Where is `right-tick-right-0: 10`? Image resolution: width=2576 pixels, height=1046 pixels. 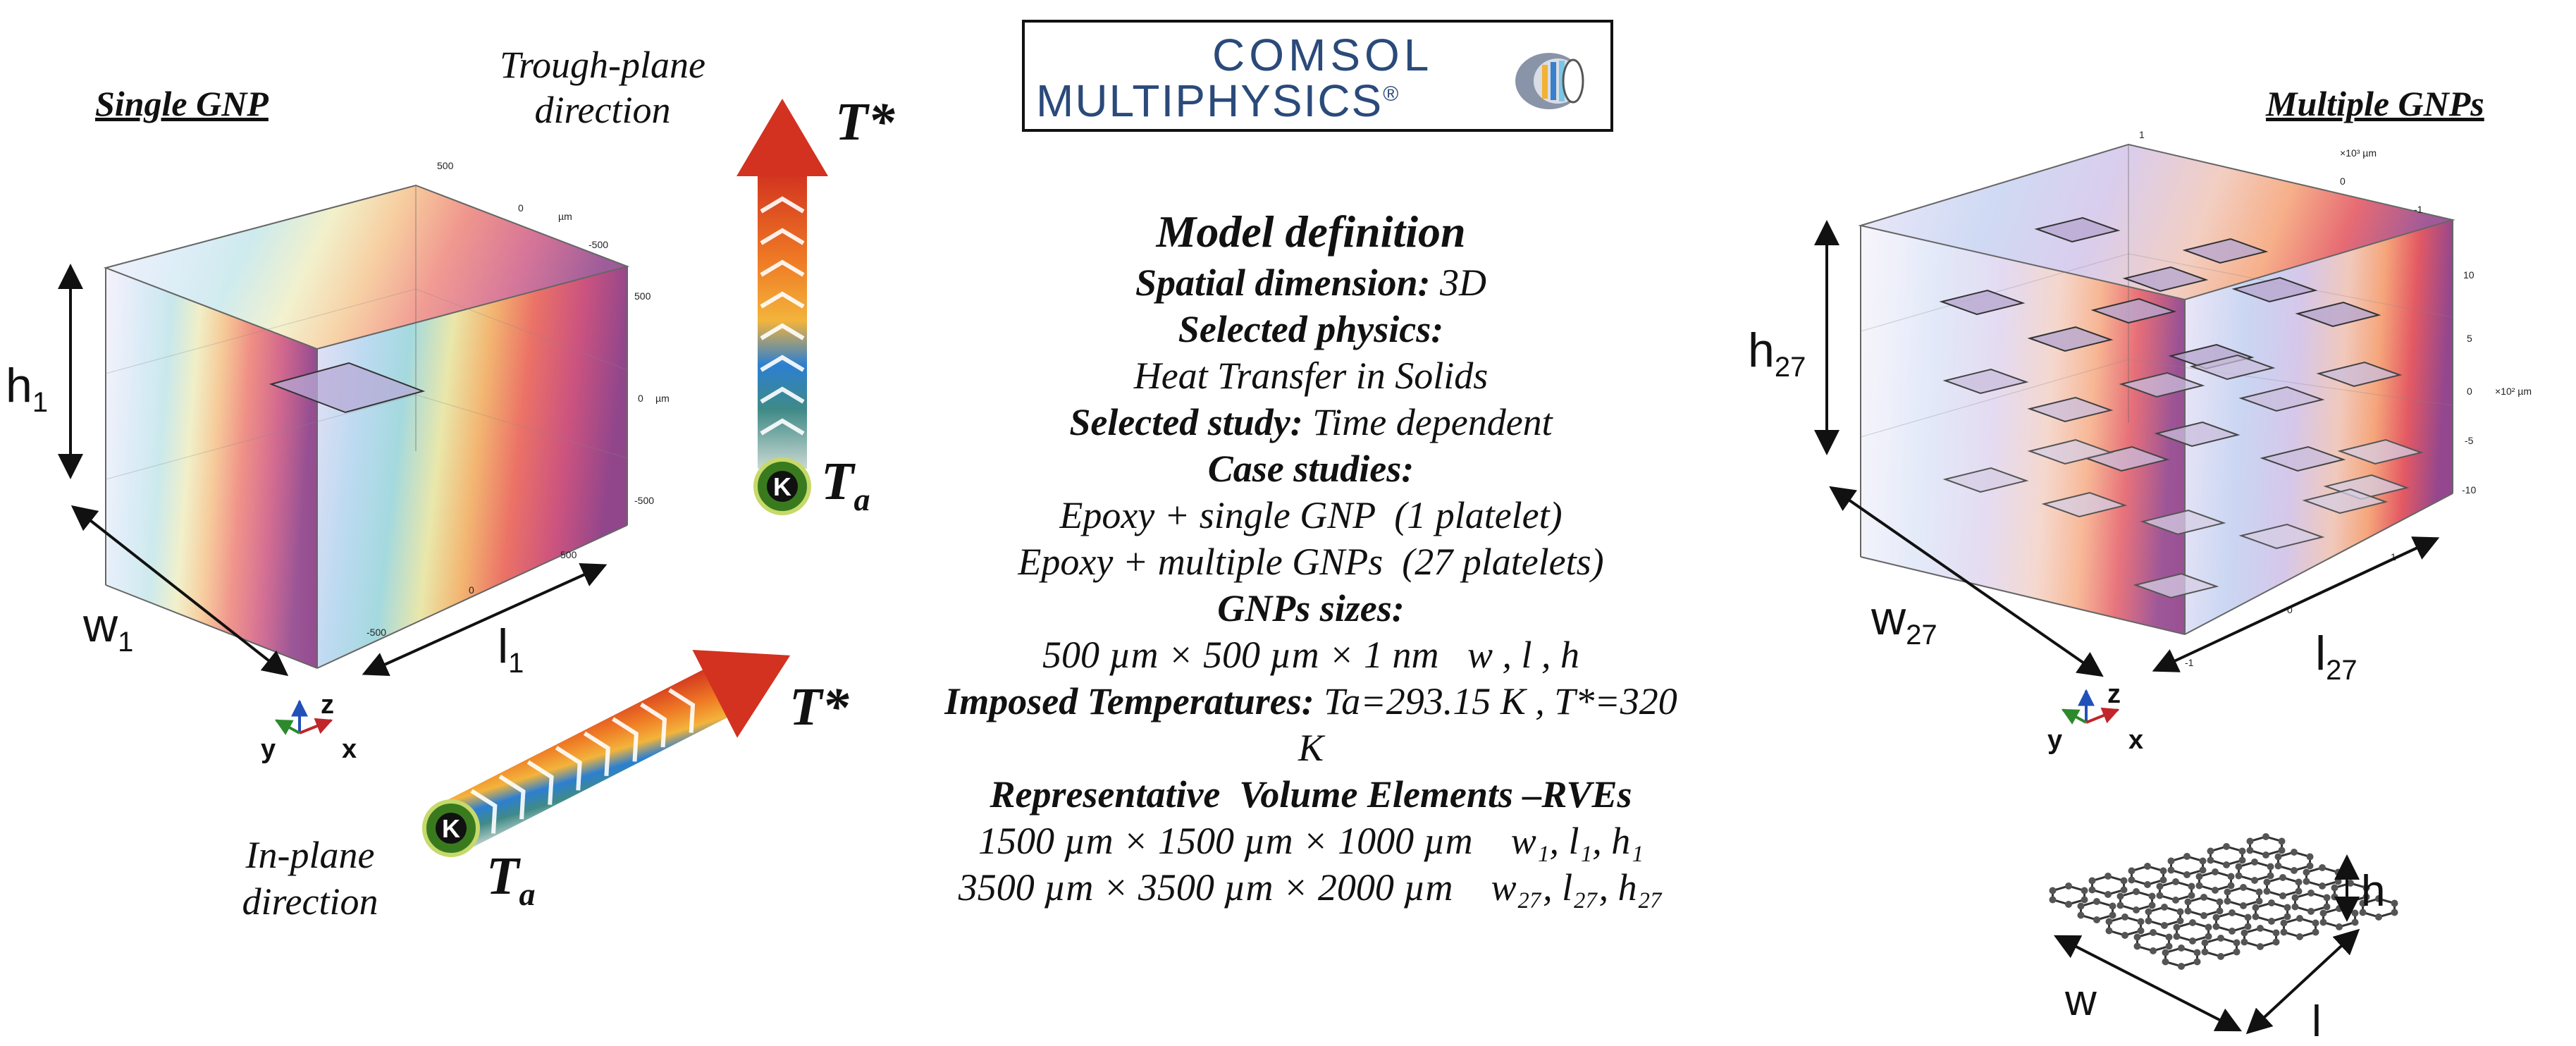 right-tick-right-0: 10 is located at coordinates (2469, 275).